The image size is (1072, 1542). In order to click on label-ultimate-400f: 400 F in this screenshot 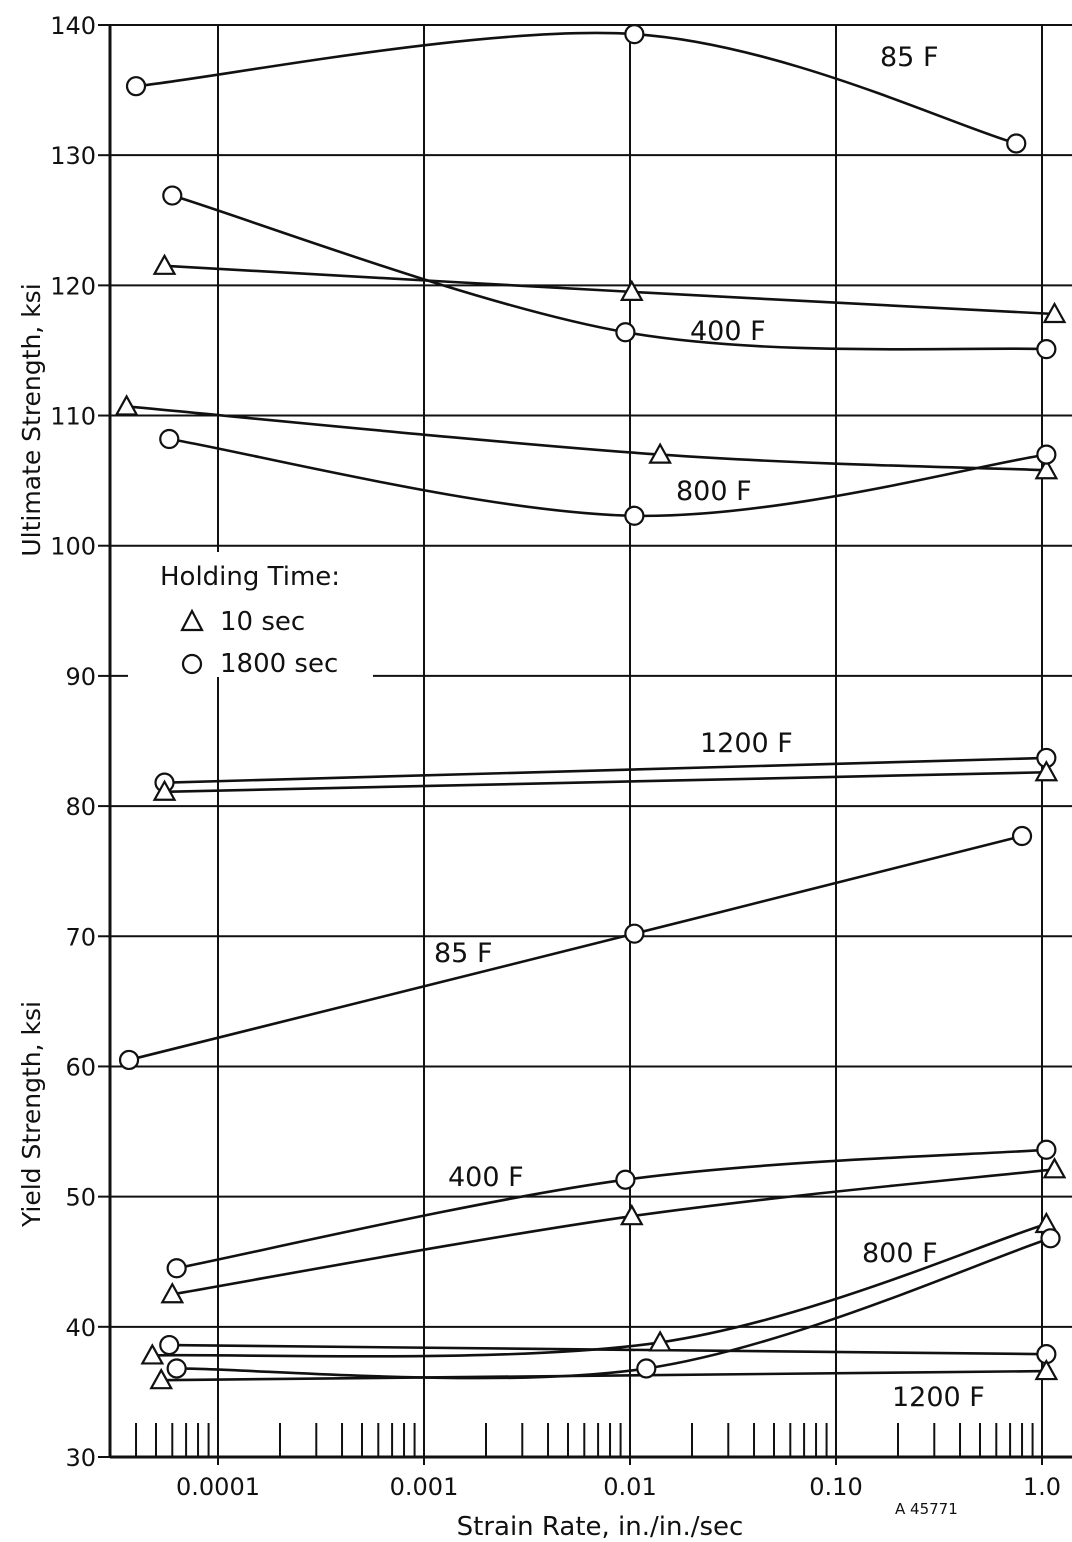, I will do `click(728, 331)`.